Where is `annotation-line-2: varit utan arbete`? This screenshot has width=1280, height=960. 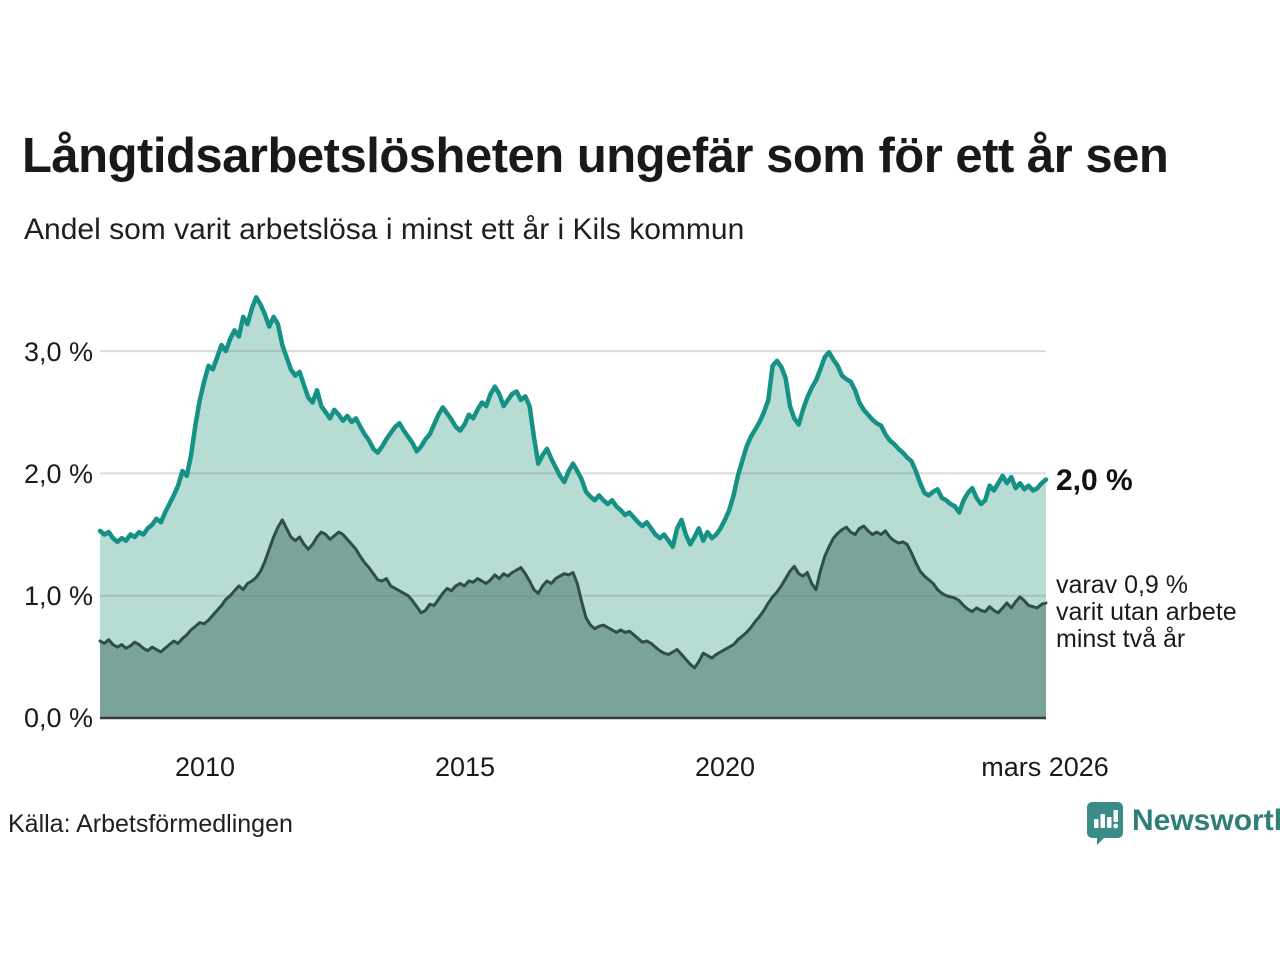 annotation-line-2: varit utan arbete is located at coordinates (1146, 612).